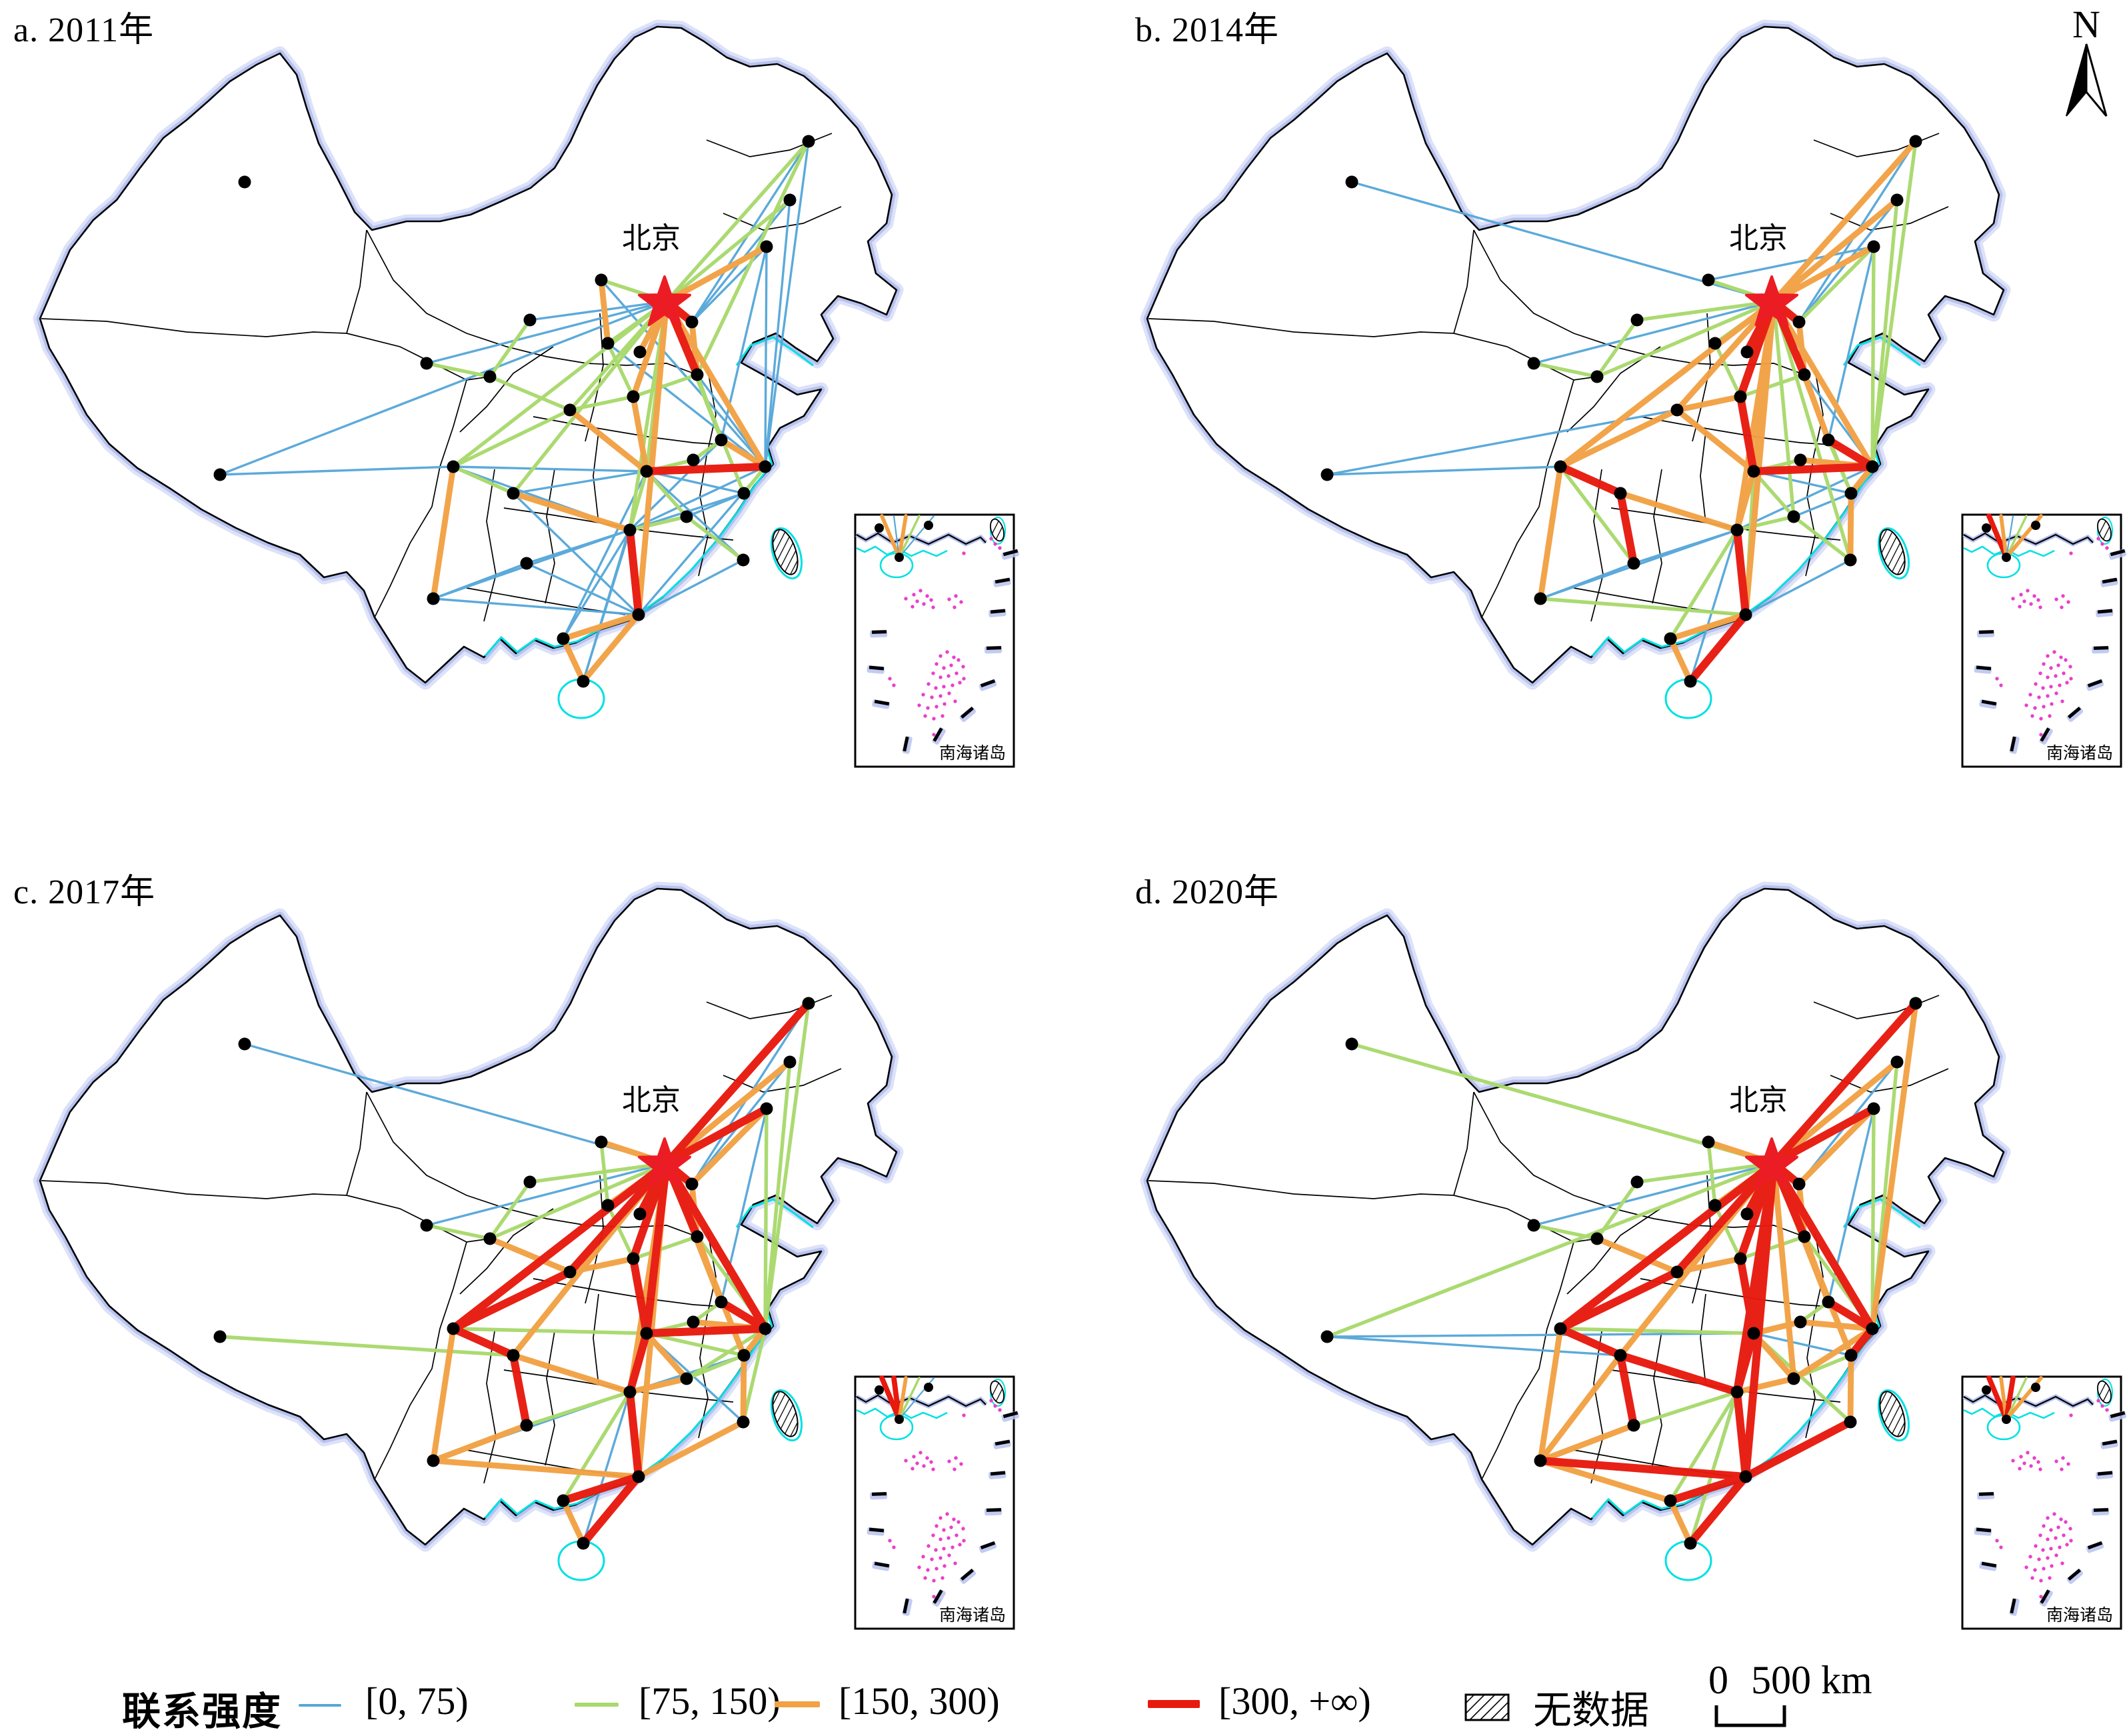  I want to click on edge-ls-bj, so click(444, 388).